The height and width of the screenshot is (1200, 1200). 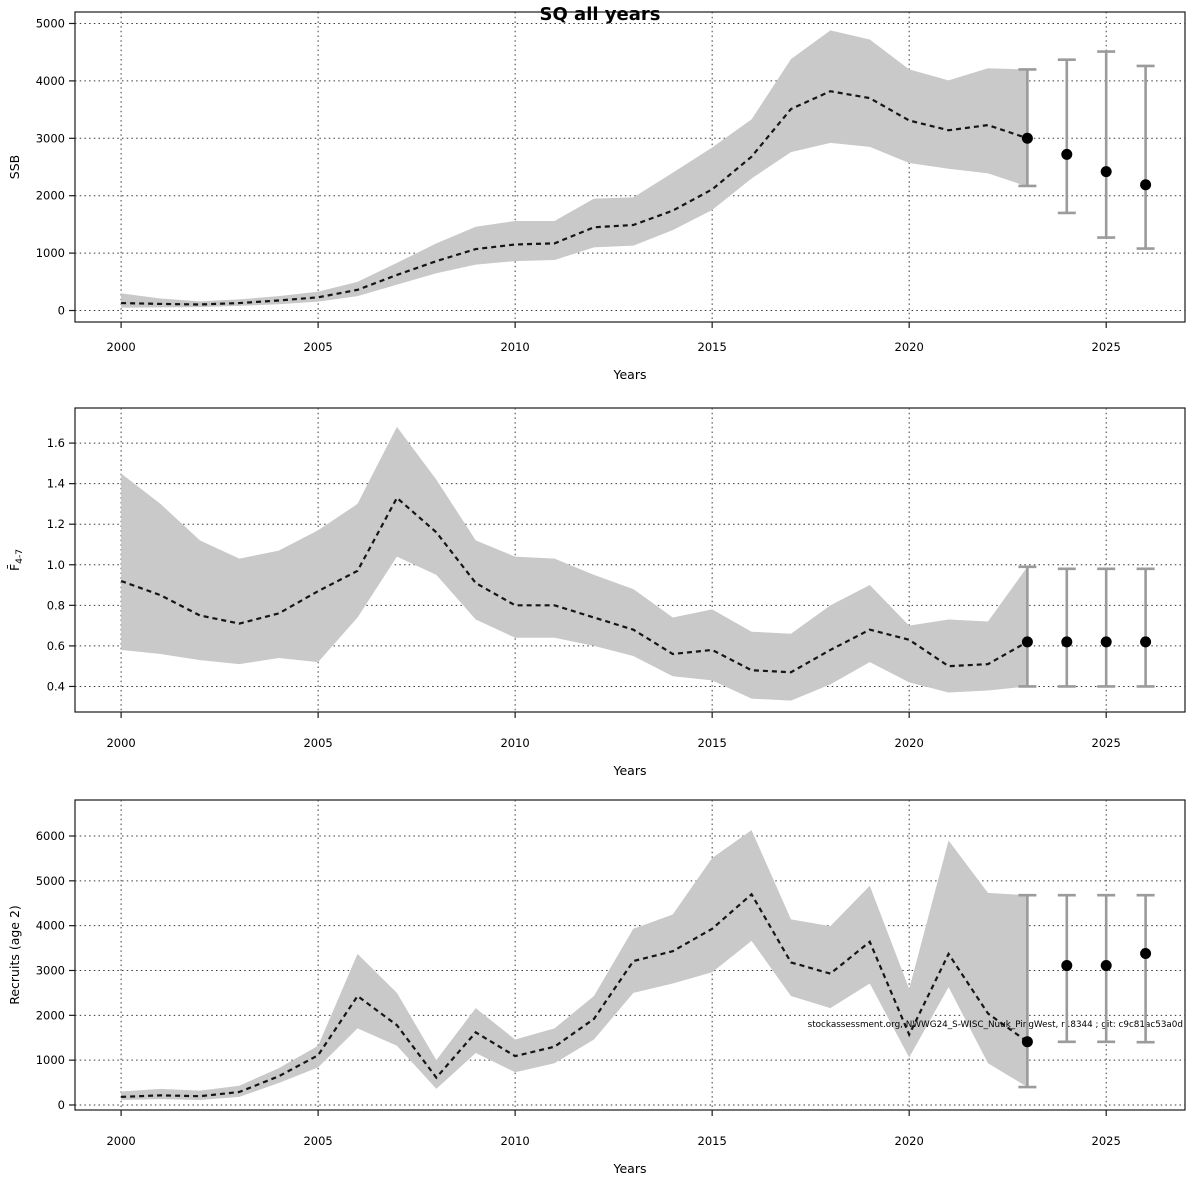 I want to click on ssb-x-tick-label: 2015, so click(x=712, y=347).